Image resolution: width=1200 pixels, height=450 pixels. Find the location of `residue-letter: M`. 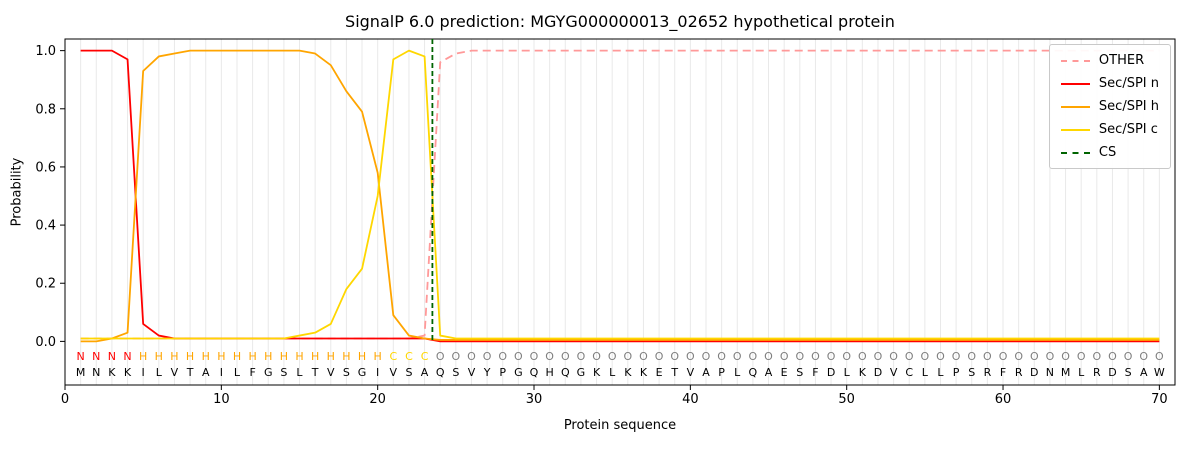

residue-letter: M is located at coordinates (81, 372).